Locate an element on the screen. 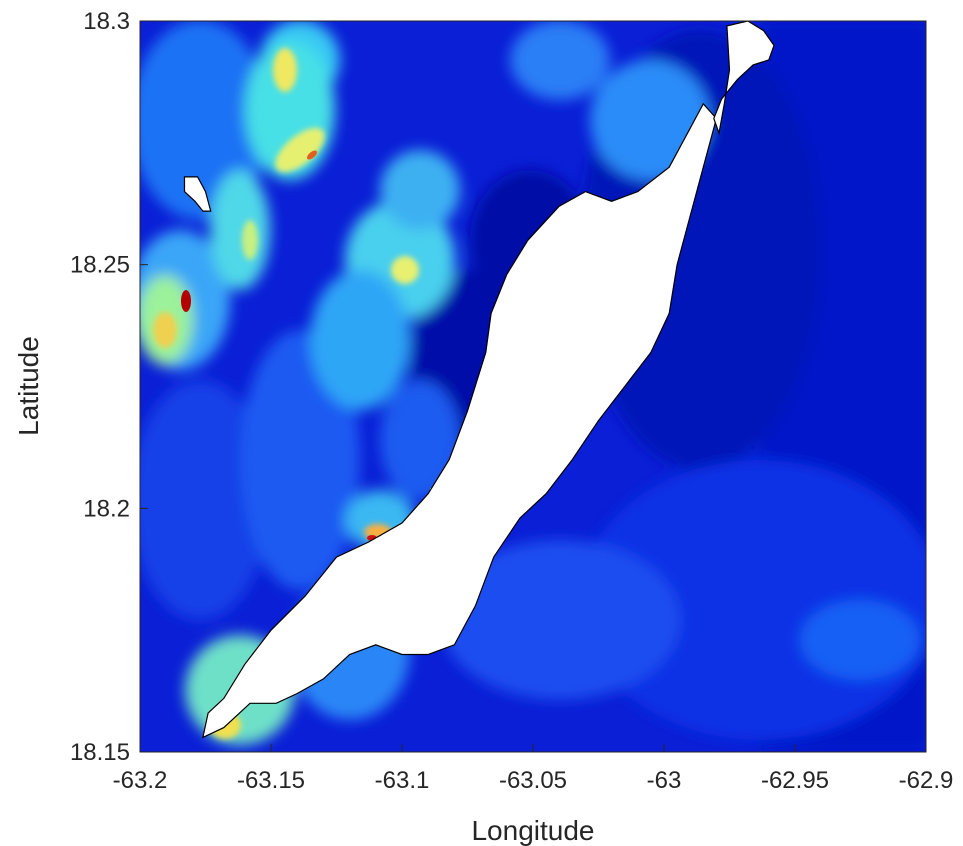 The image size is (963, 846). x-tick-label: -63.05 is located at coordinates (533, 780).